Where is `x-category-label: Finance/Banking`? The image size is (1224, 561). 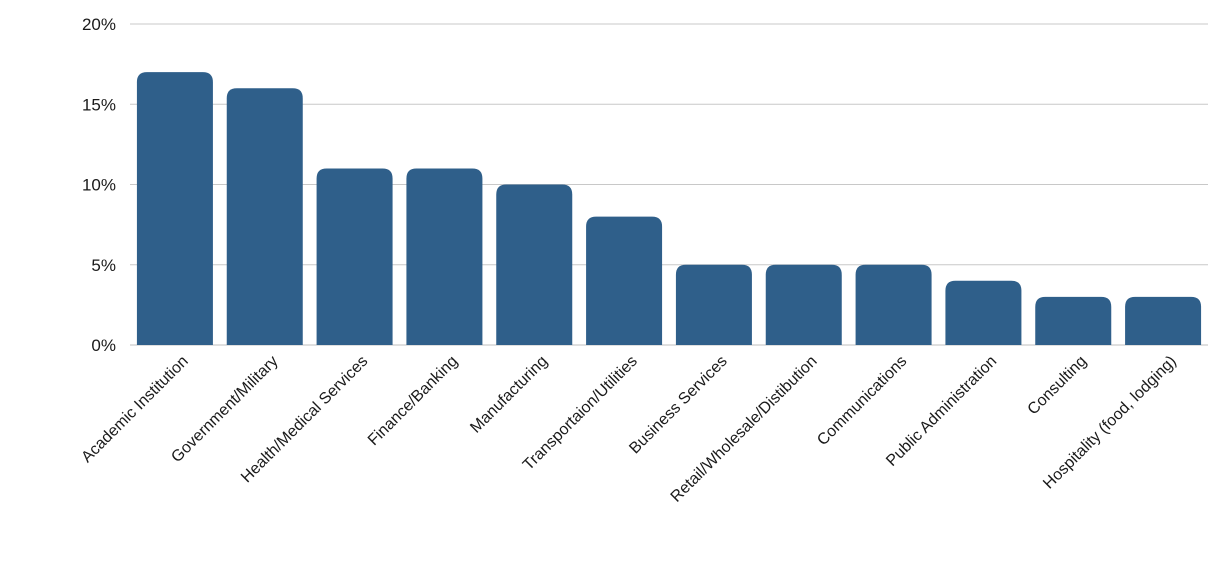
x-category-label: Finance/Banking is located at coordinates (413, 401).